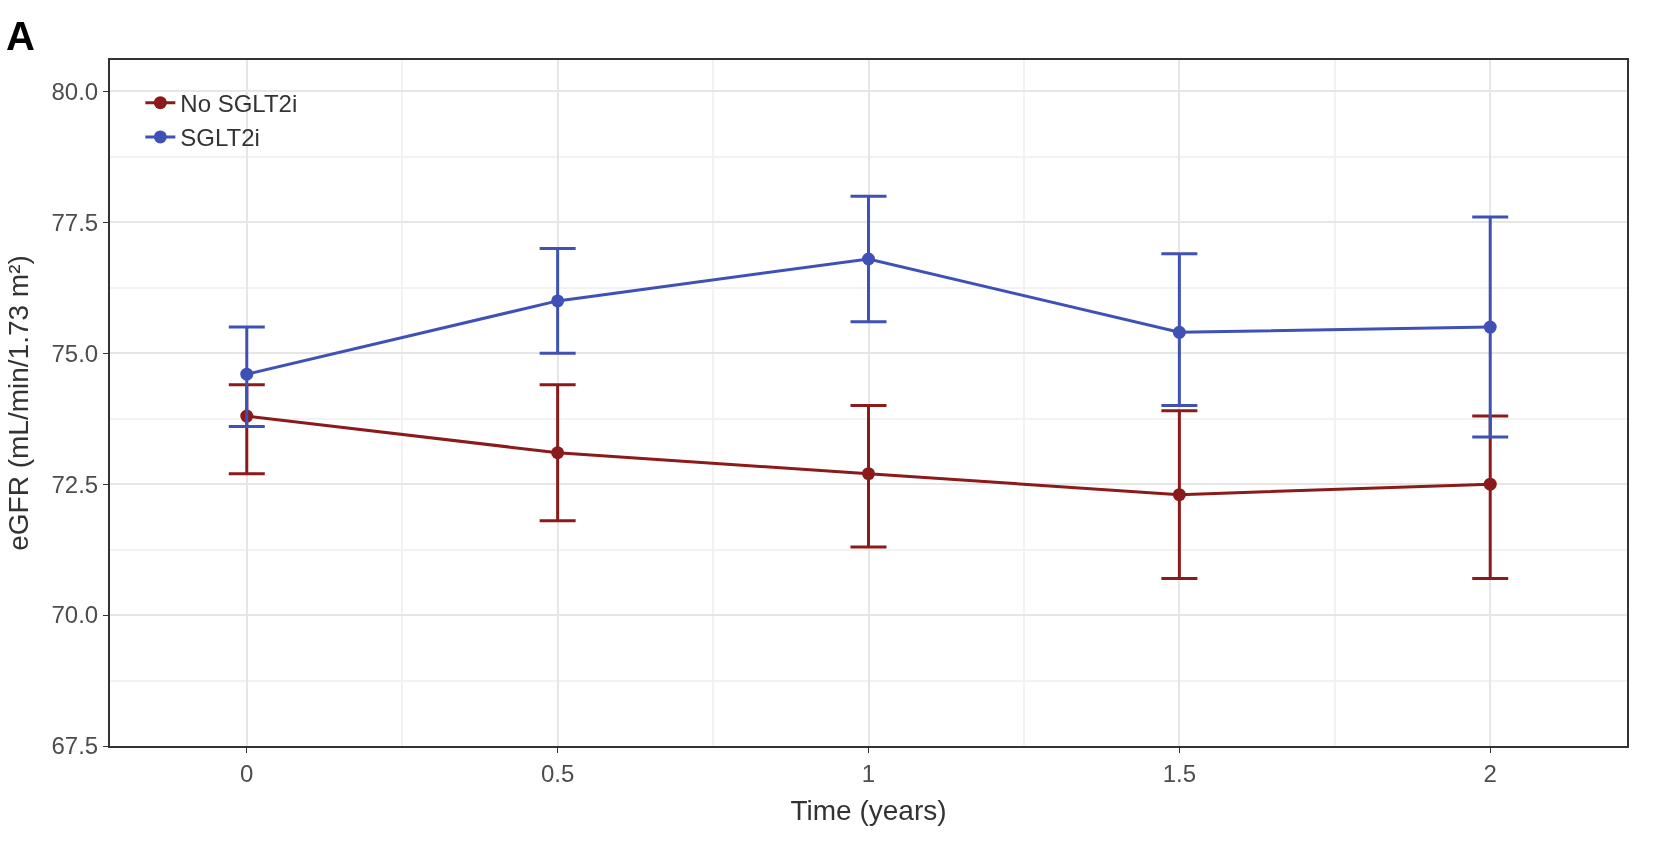 The image size is (1667, 846). Describe the element at coordinates (75, 484) in the screenshot. I see `y-tick-label: 72.5` at that location.